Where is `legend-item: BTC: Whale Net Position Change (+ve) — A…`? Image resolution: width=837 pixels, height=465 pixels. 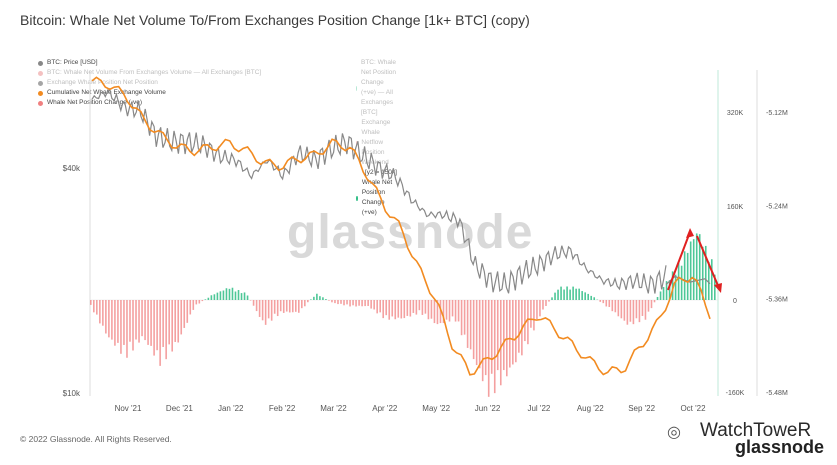 legend-item: BTC: Whale Net Position Change (+ve) — A… is located at coordinates (376, 88).